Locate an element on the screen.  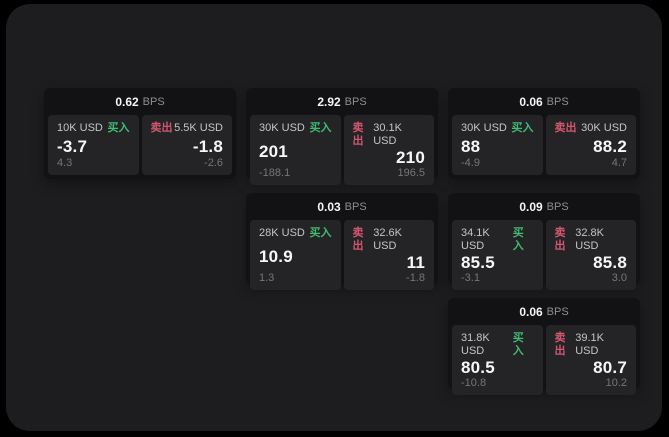
sell-delta: 3.0 is located at coordinates (619, 278).